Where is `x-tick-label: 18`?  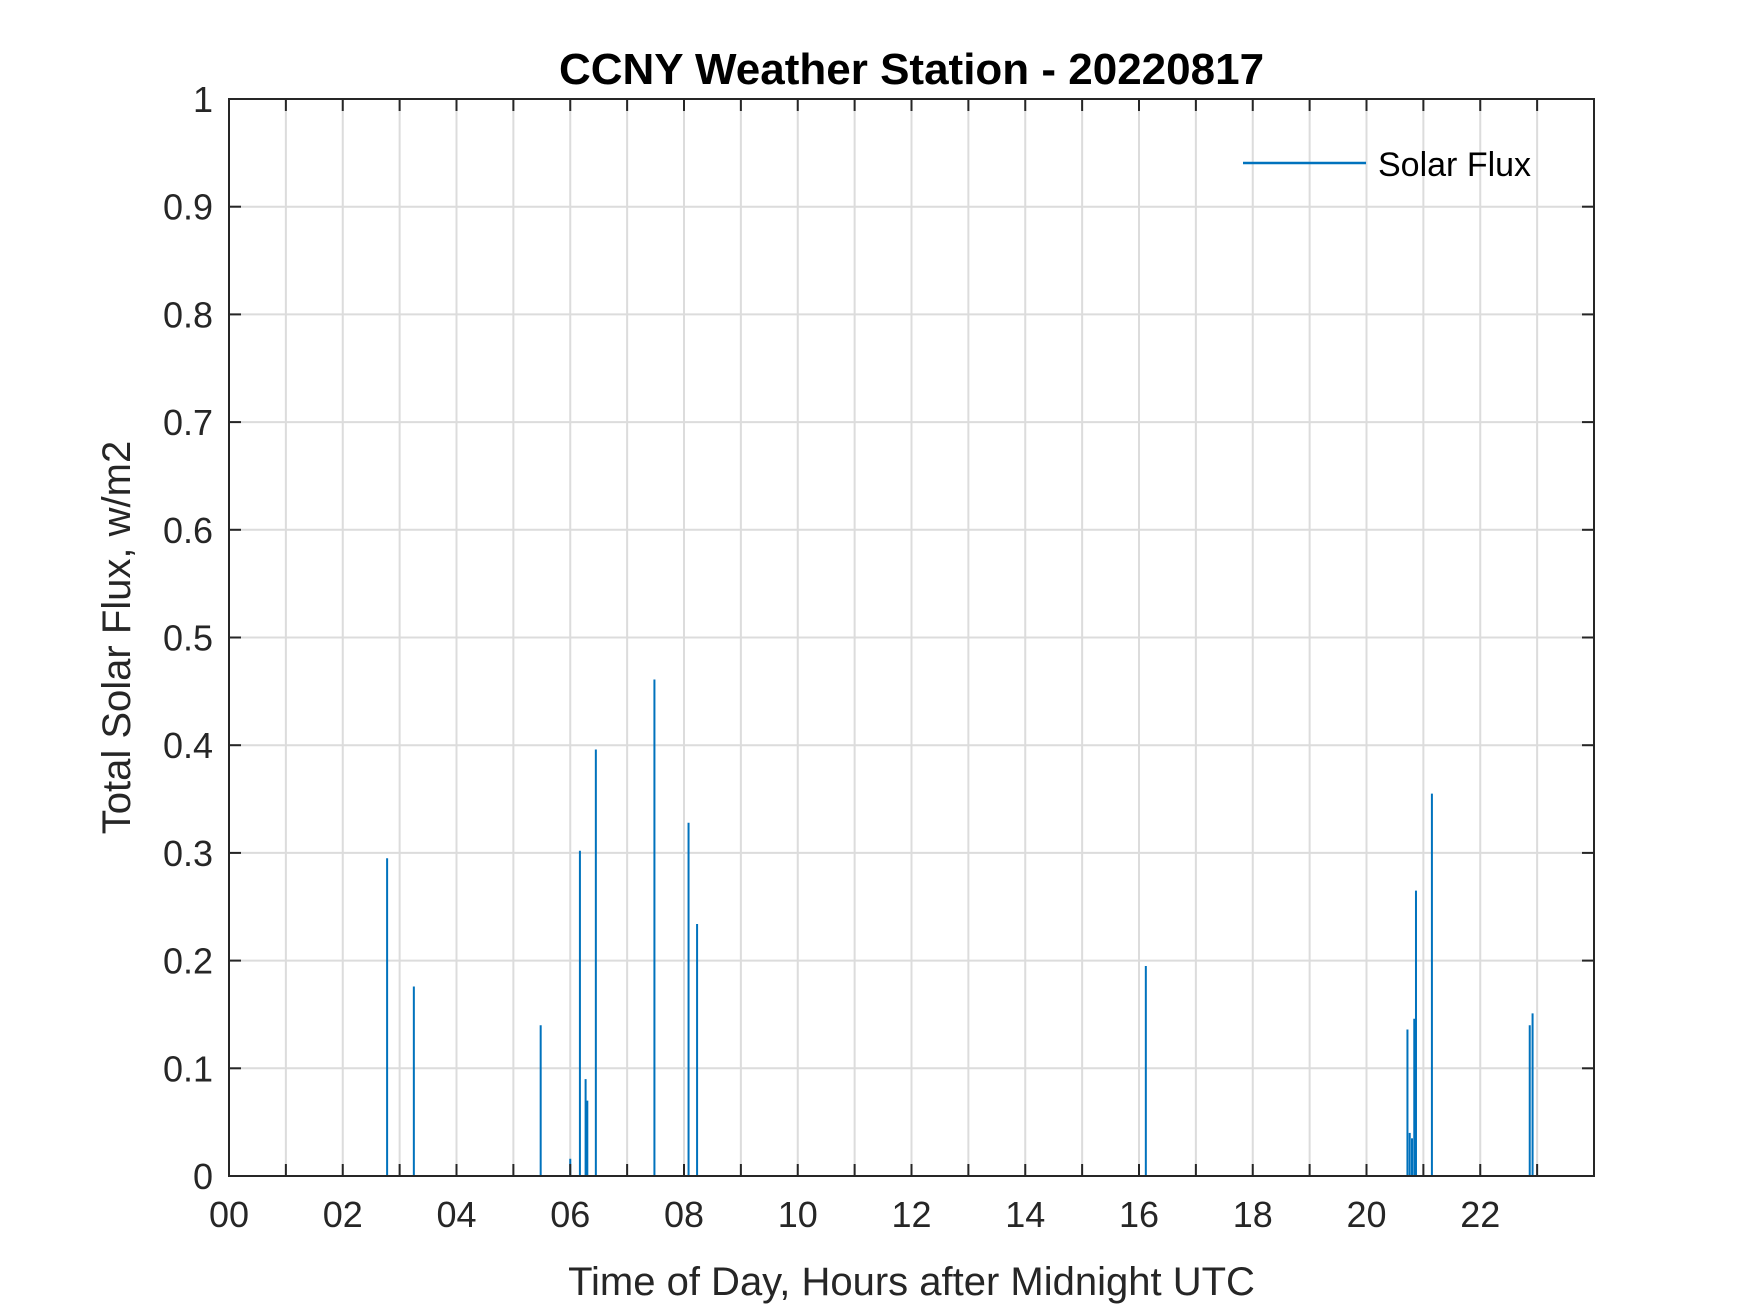 x-tick-label: 18 is located at coordinates (1253, 1214).